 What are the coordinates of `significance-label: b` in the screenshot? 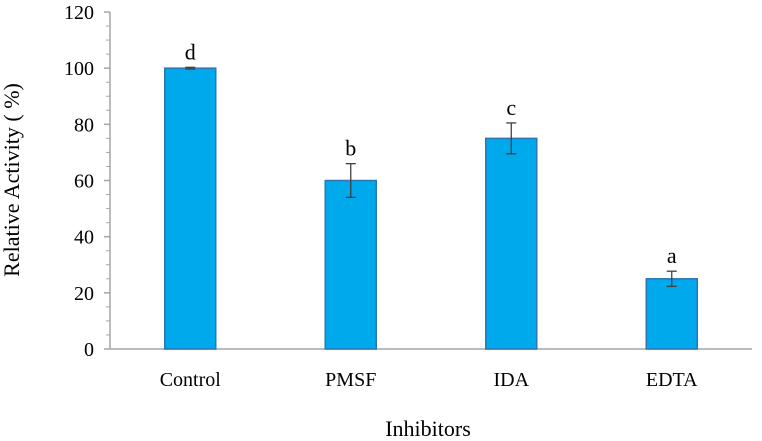 It's located at (350, 148).